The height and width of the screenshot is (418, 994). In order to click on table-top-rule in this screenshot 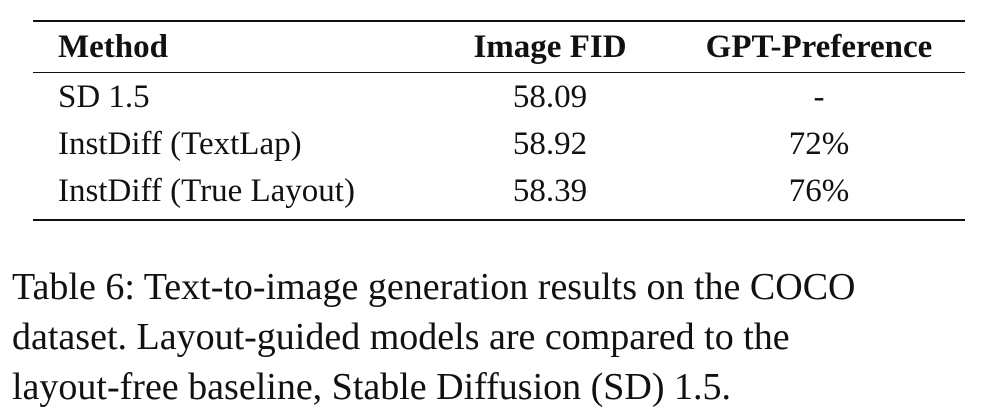, I will do `click(499, 21)`.